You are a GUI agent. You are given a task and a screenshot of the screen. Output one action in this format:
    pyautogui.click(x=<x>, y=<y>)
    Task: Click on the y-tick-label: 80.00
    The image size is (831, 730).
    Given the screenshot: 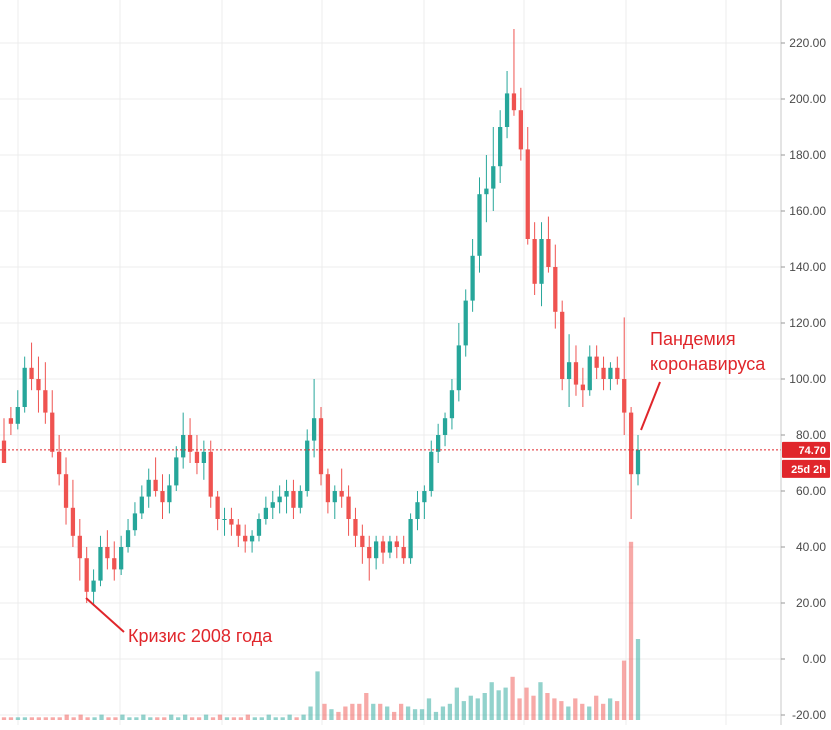 What is the action you would take?
    pyautogui.click(x=811, y=435)
    